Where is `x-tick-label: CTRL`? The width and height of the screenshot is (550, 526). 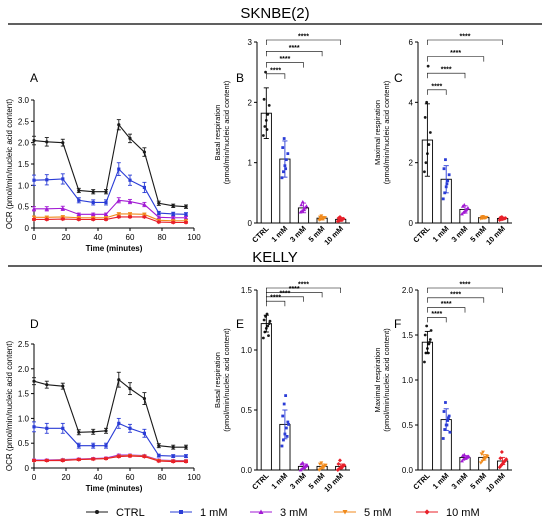
x-tick-label: CTRL is located at coordinates (421, 481).